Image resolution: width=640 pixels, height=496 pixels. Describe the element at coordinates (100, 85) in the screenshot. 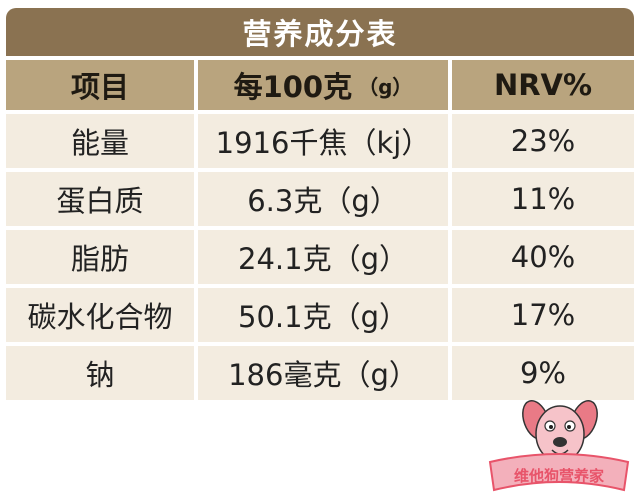

I see `header-item: 项目` at that location.